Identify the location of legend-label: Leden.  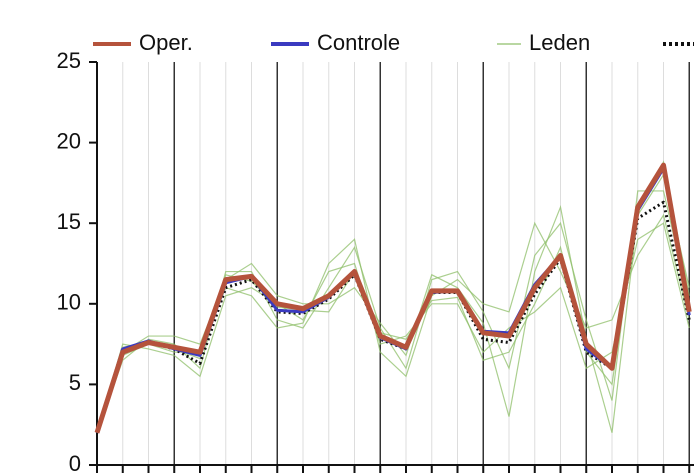
(559, 42).